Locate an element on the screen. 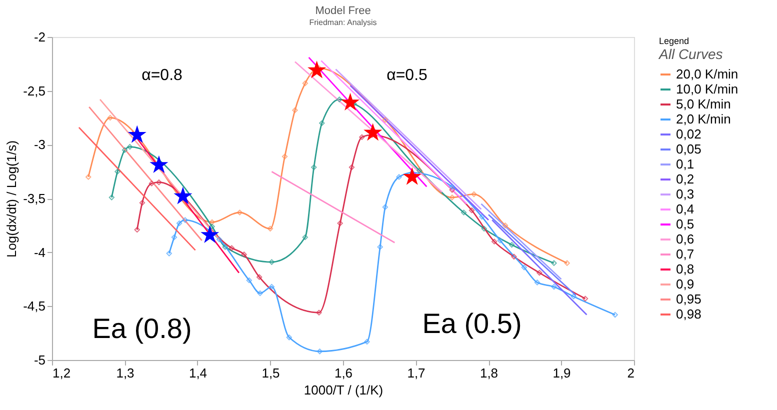  x-tick-label: 1,4 is located at coordinates (198, 373).